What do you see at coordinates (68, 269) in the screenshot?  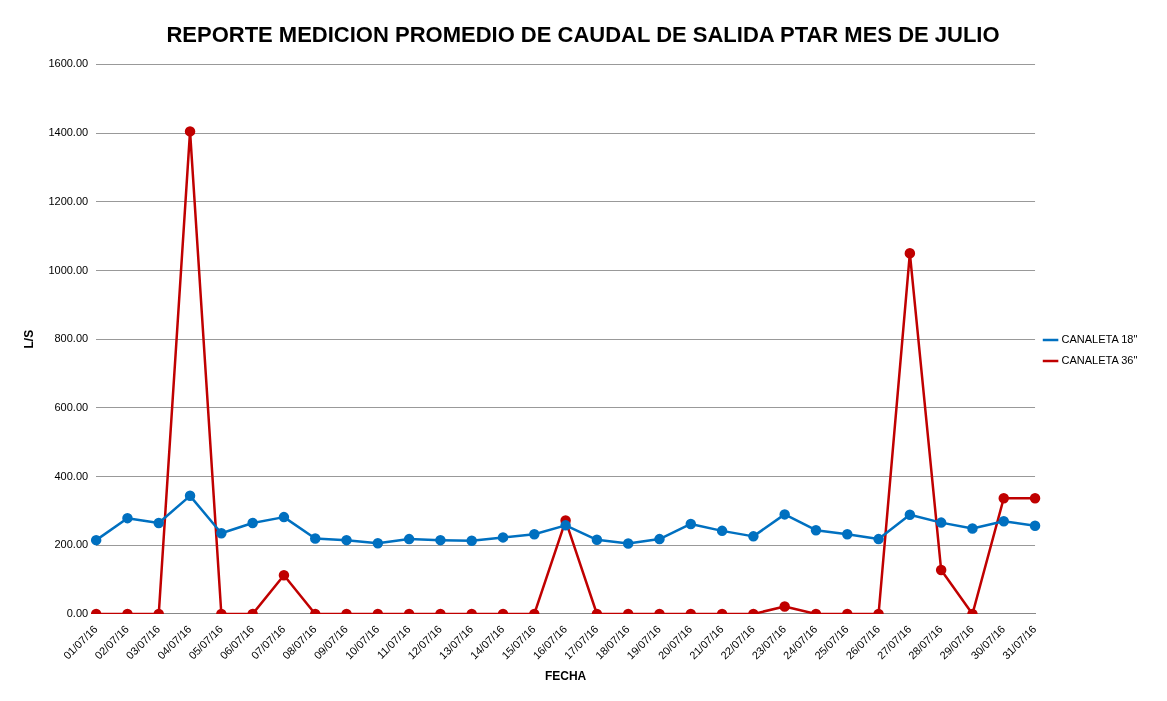 I see `y-tick-label: 1000.00` at bounding box center [68, 269].